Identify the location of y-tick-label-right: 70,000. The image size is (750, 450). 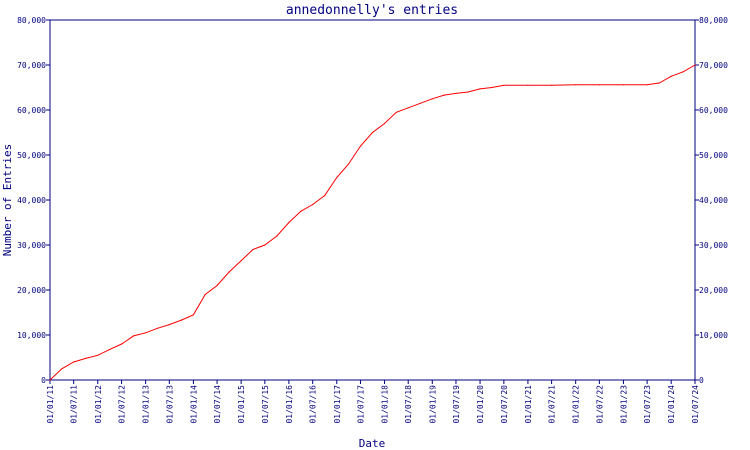
(713, 65).